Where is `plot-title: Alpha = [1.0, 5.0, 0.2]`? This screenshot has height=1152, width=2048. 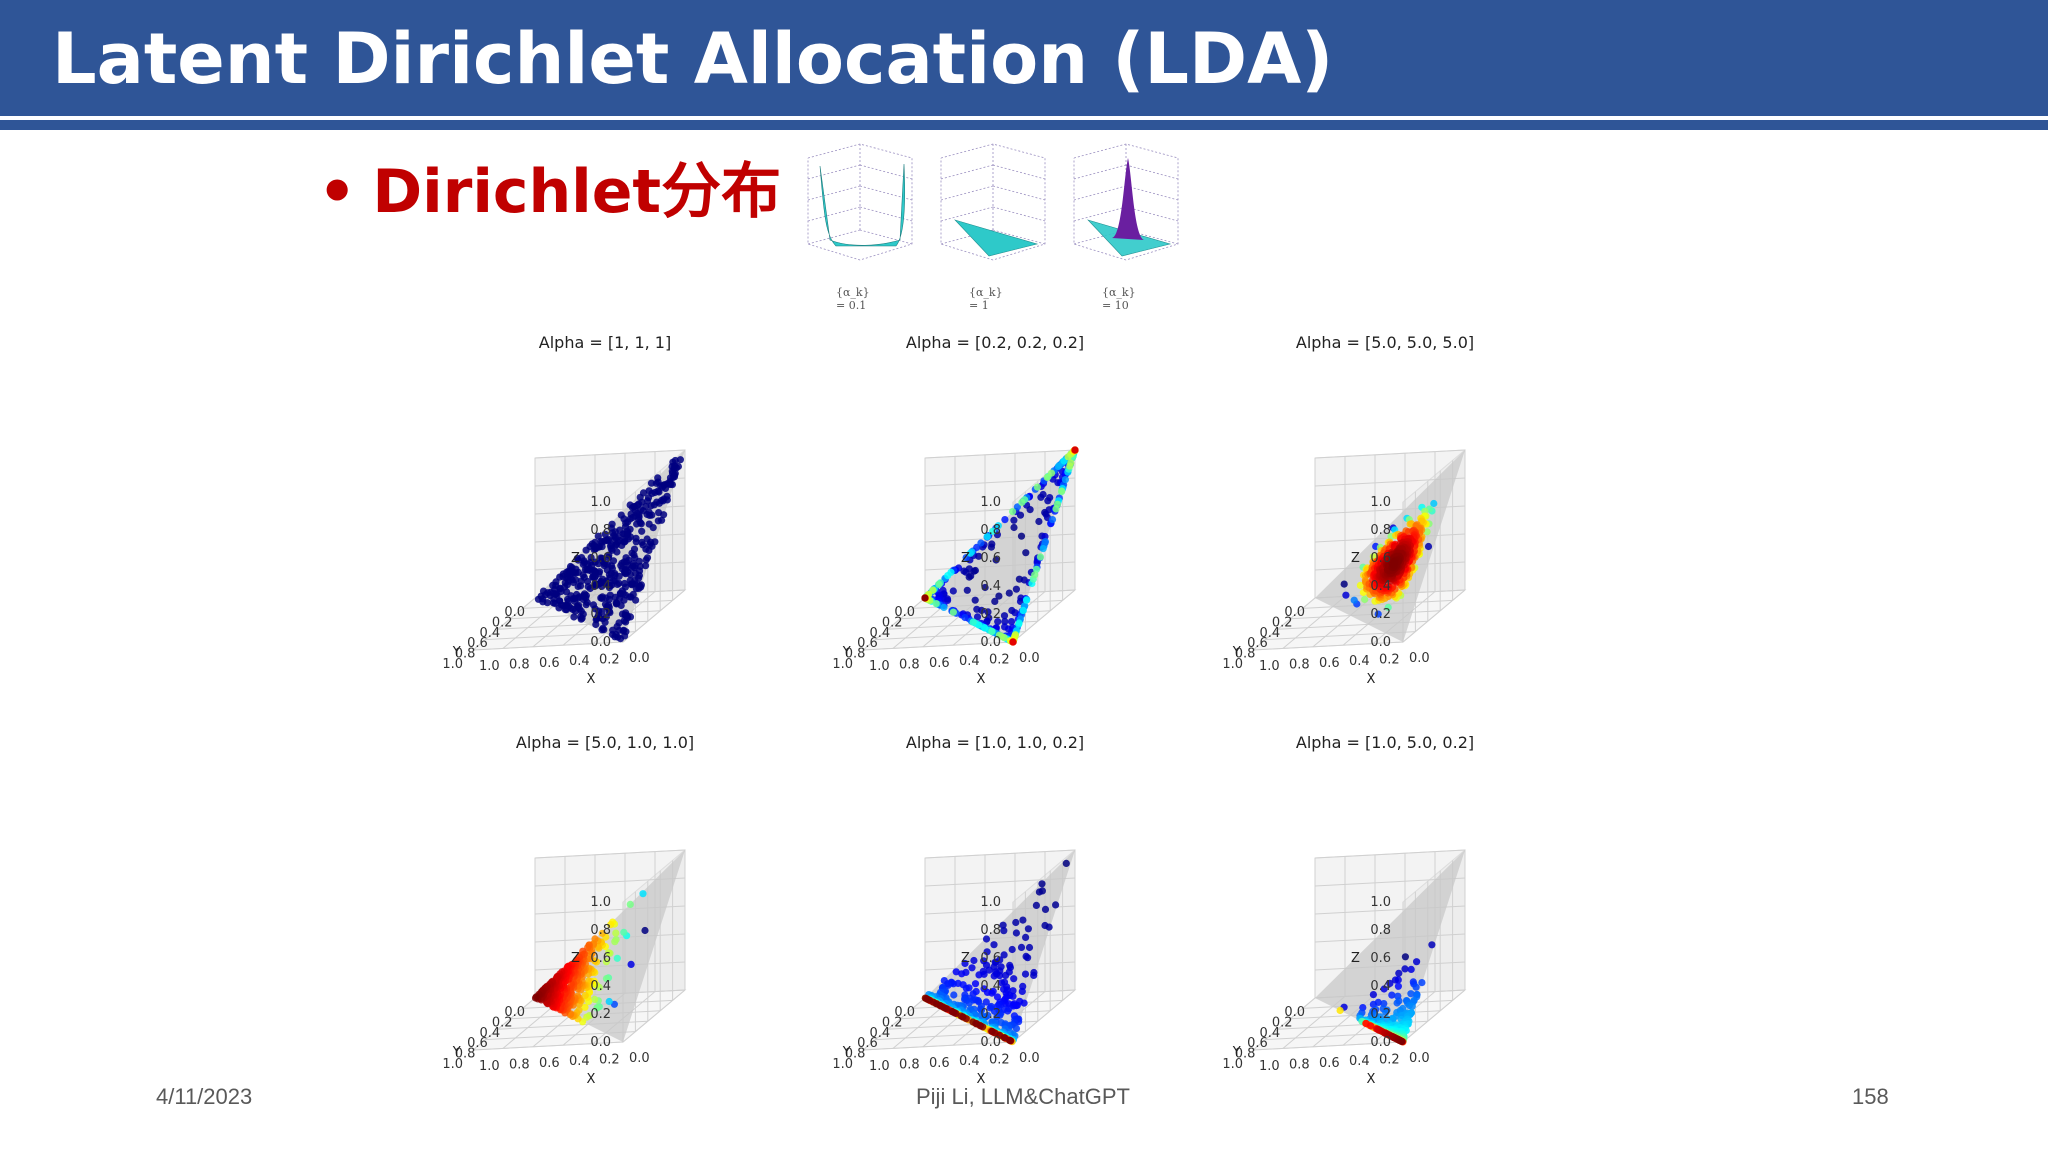 plot-title: Alpha = [1.0, 5.0, 0.2] is located at coordinates (1385, 742).